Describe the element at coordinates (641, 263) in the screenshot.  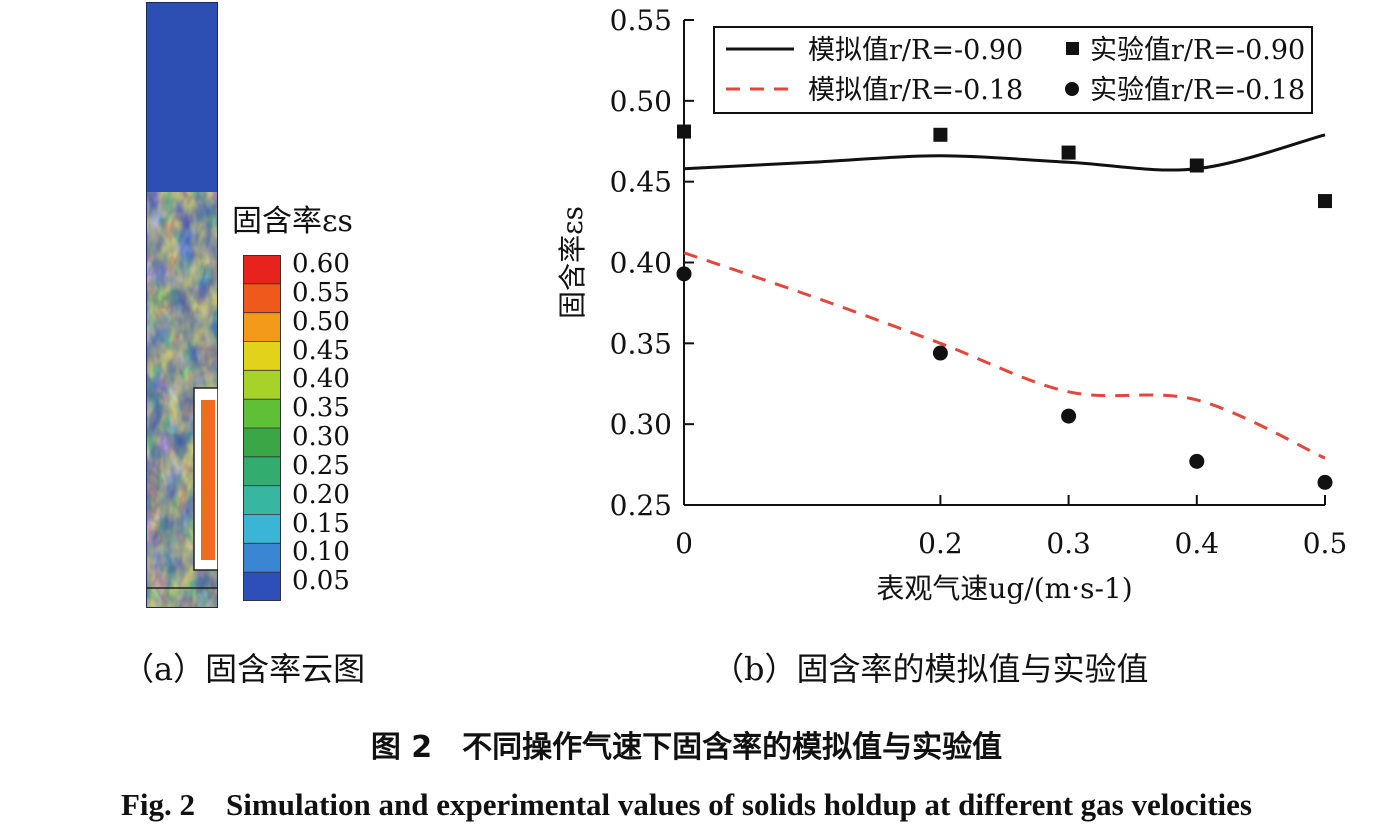
I see `y-tick-label: 0.40` at that location.